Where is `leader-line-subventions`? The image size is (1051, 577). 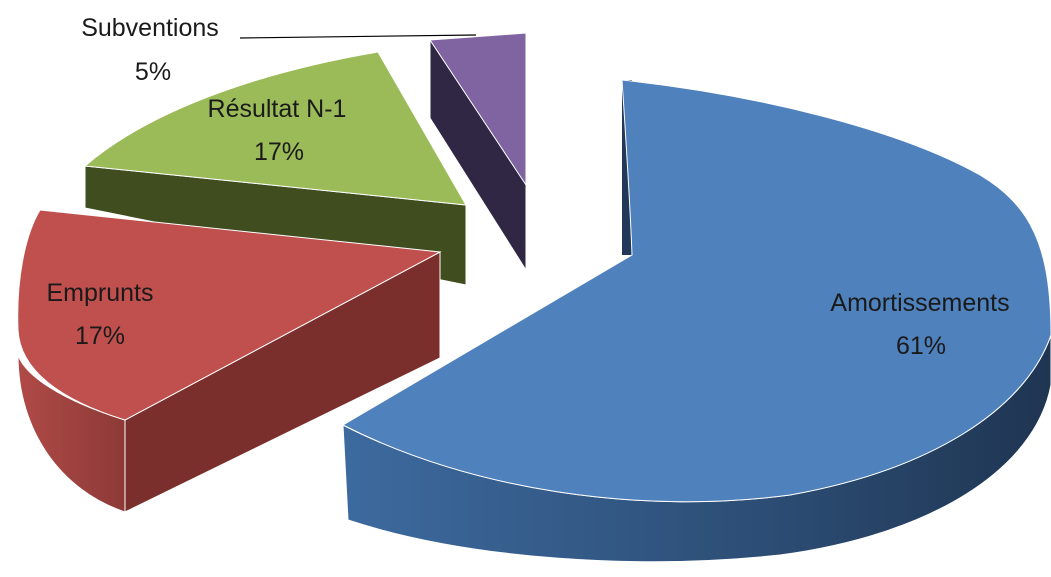
leader-line-subventions is located at coordinates (358, 36).